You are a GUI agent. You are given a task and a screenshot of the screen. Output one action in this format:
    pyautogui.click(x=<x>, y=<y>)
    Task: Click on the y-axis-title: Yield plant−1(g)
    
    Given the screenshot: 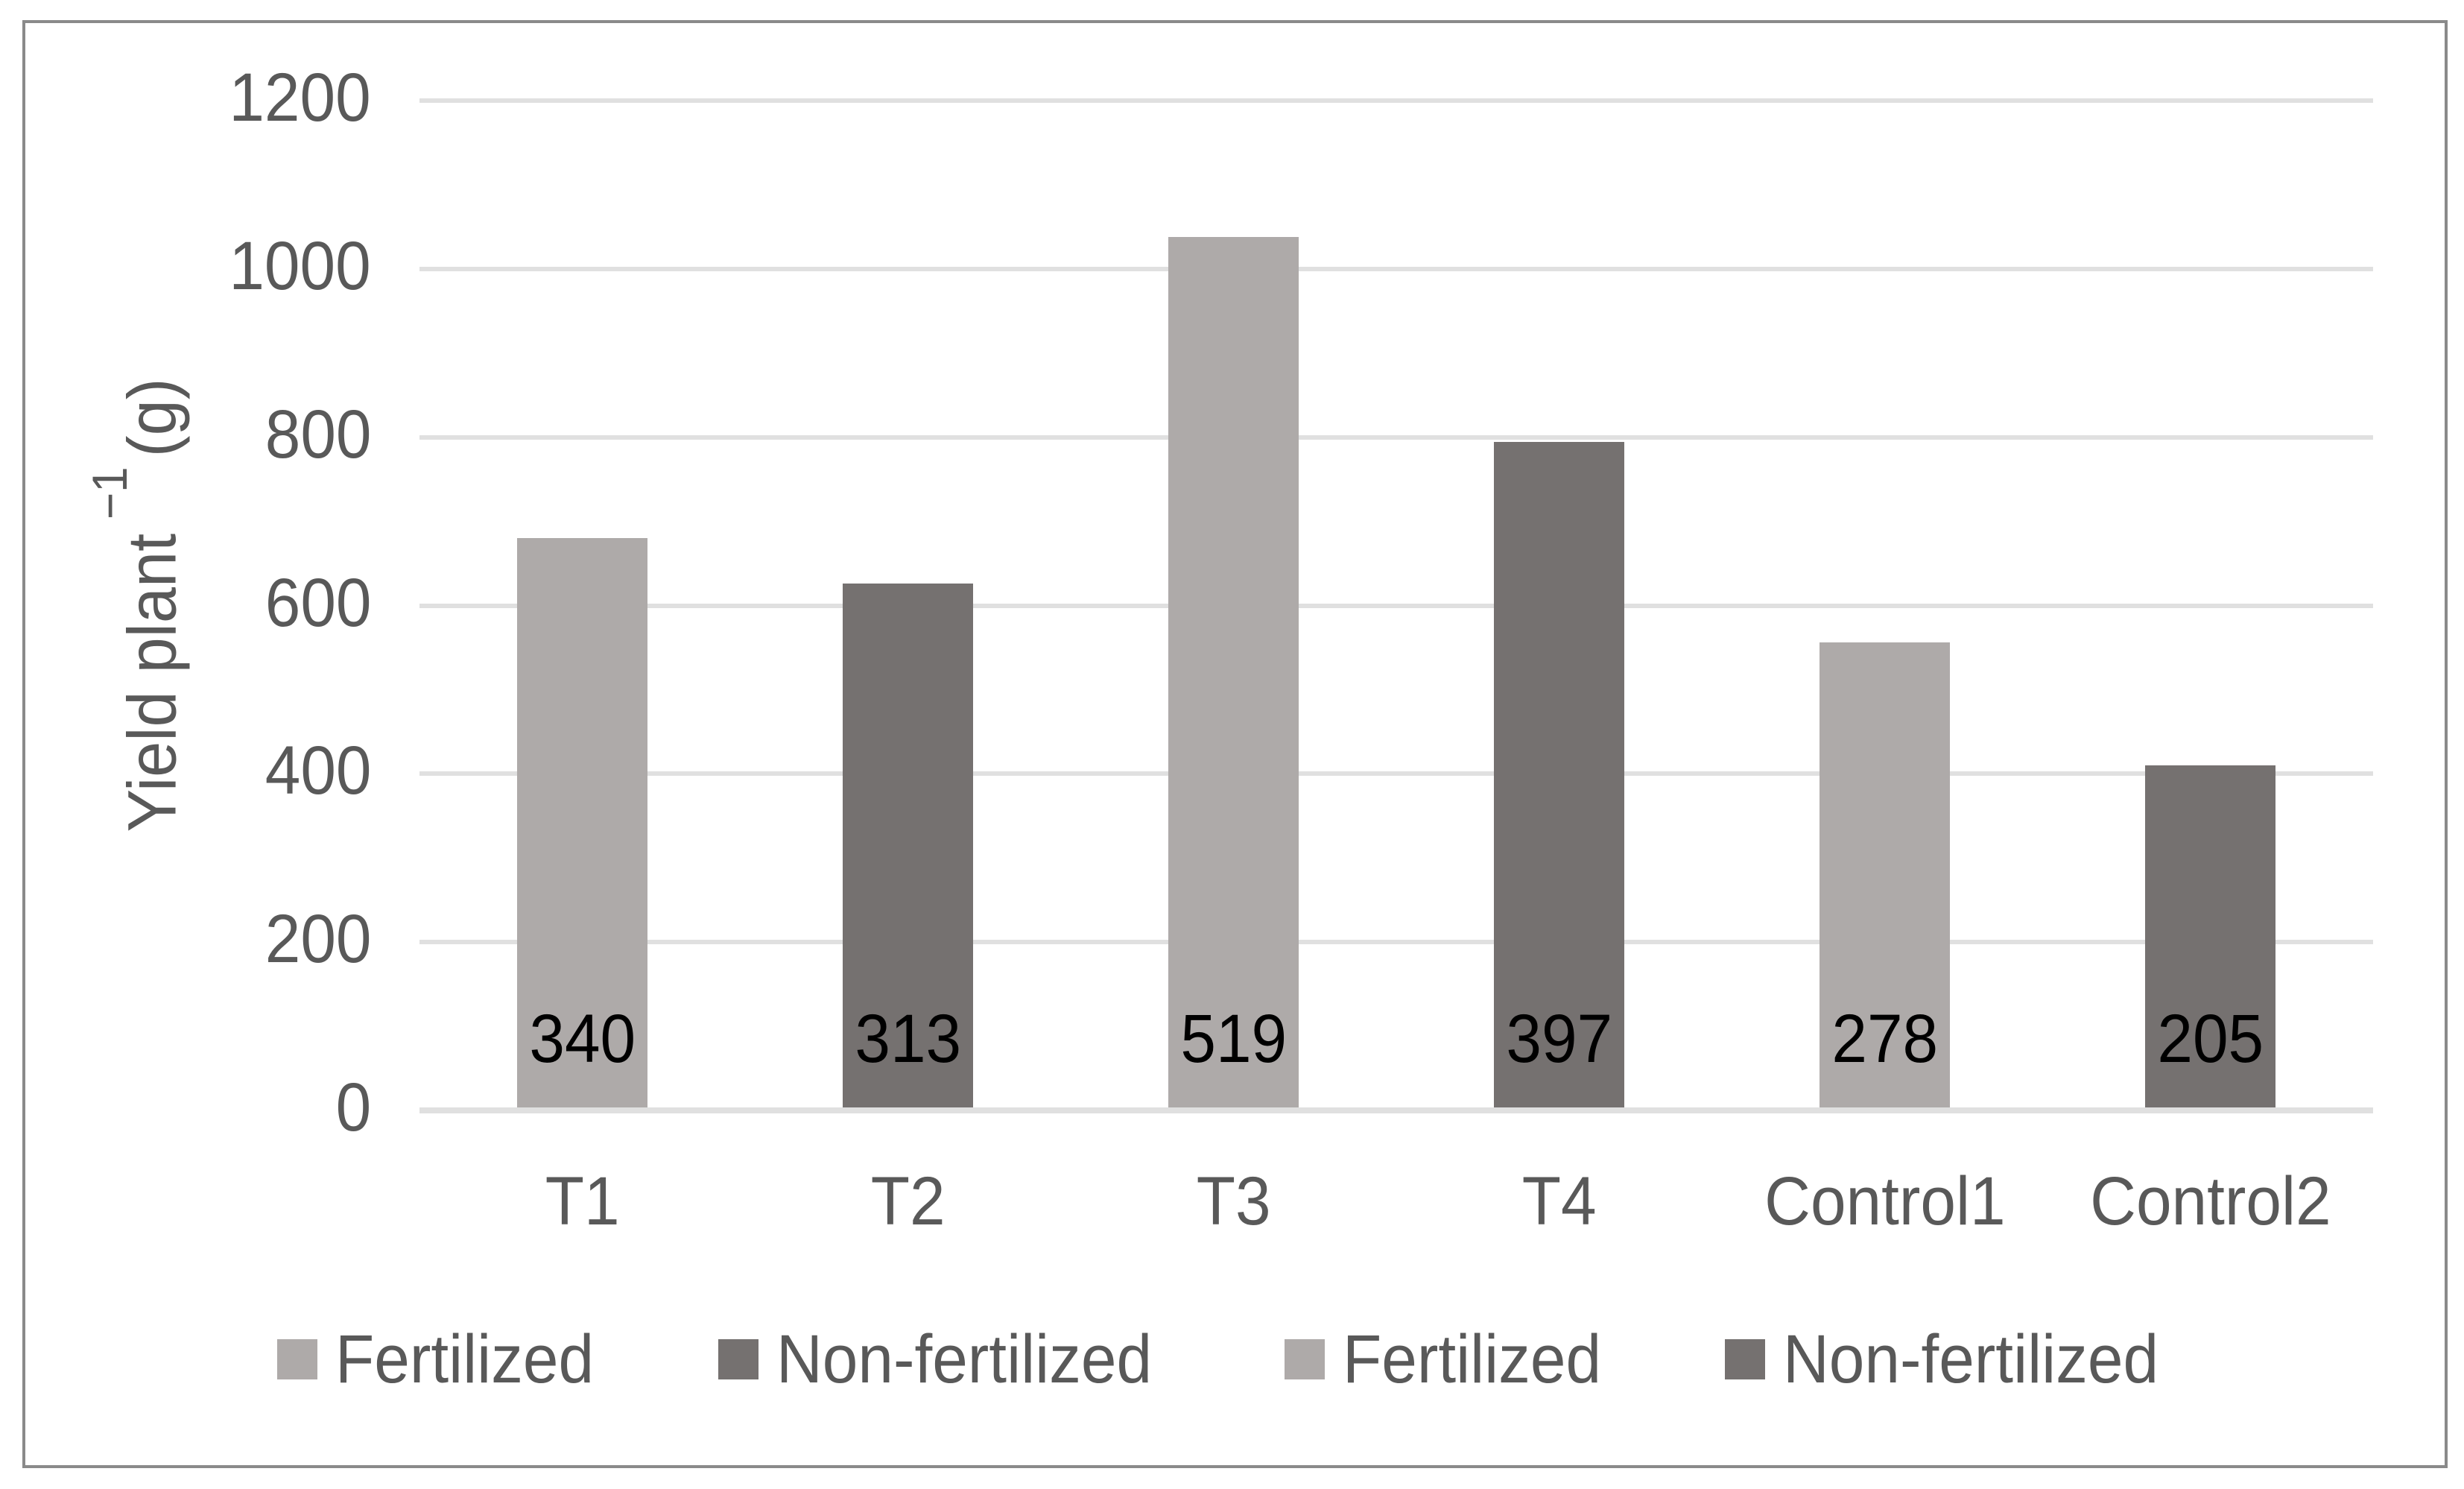 What is the action you would take?
    pyautogui.click(x=136, y=688)
    